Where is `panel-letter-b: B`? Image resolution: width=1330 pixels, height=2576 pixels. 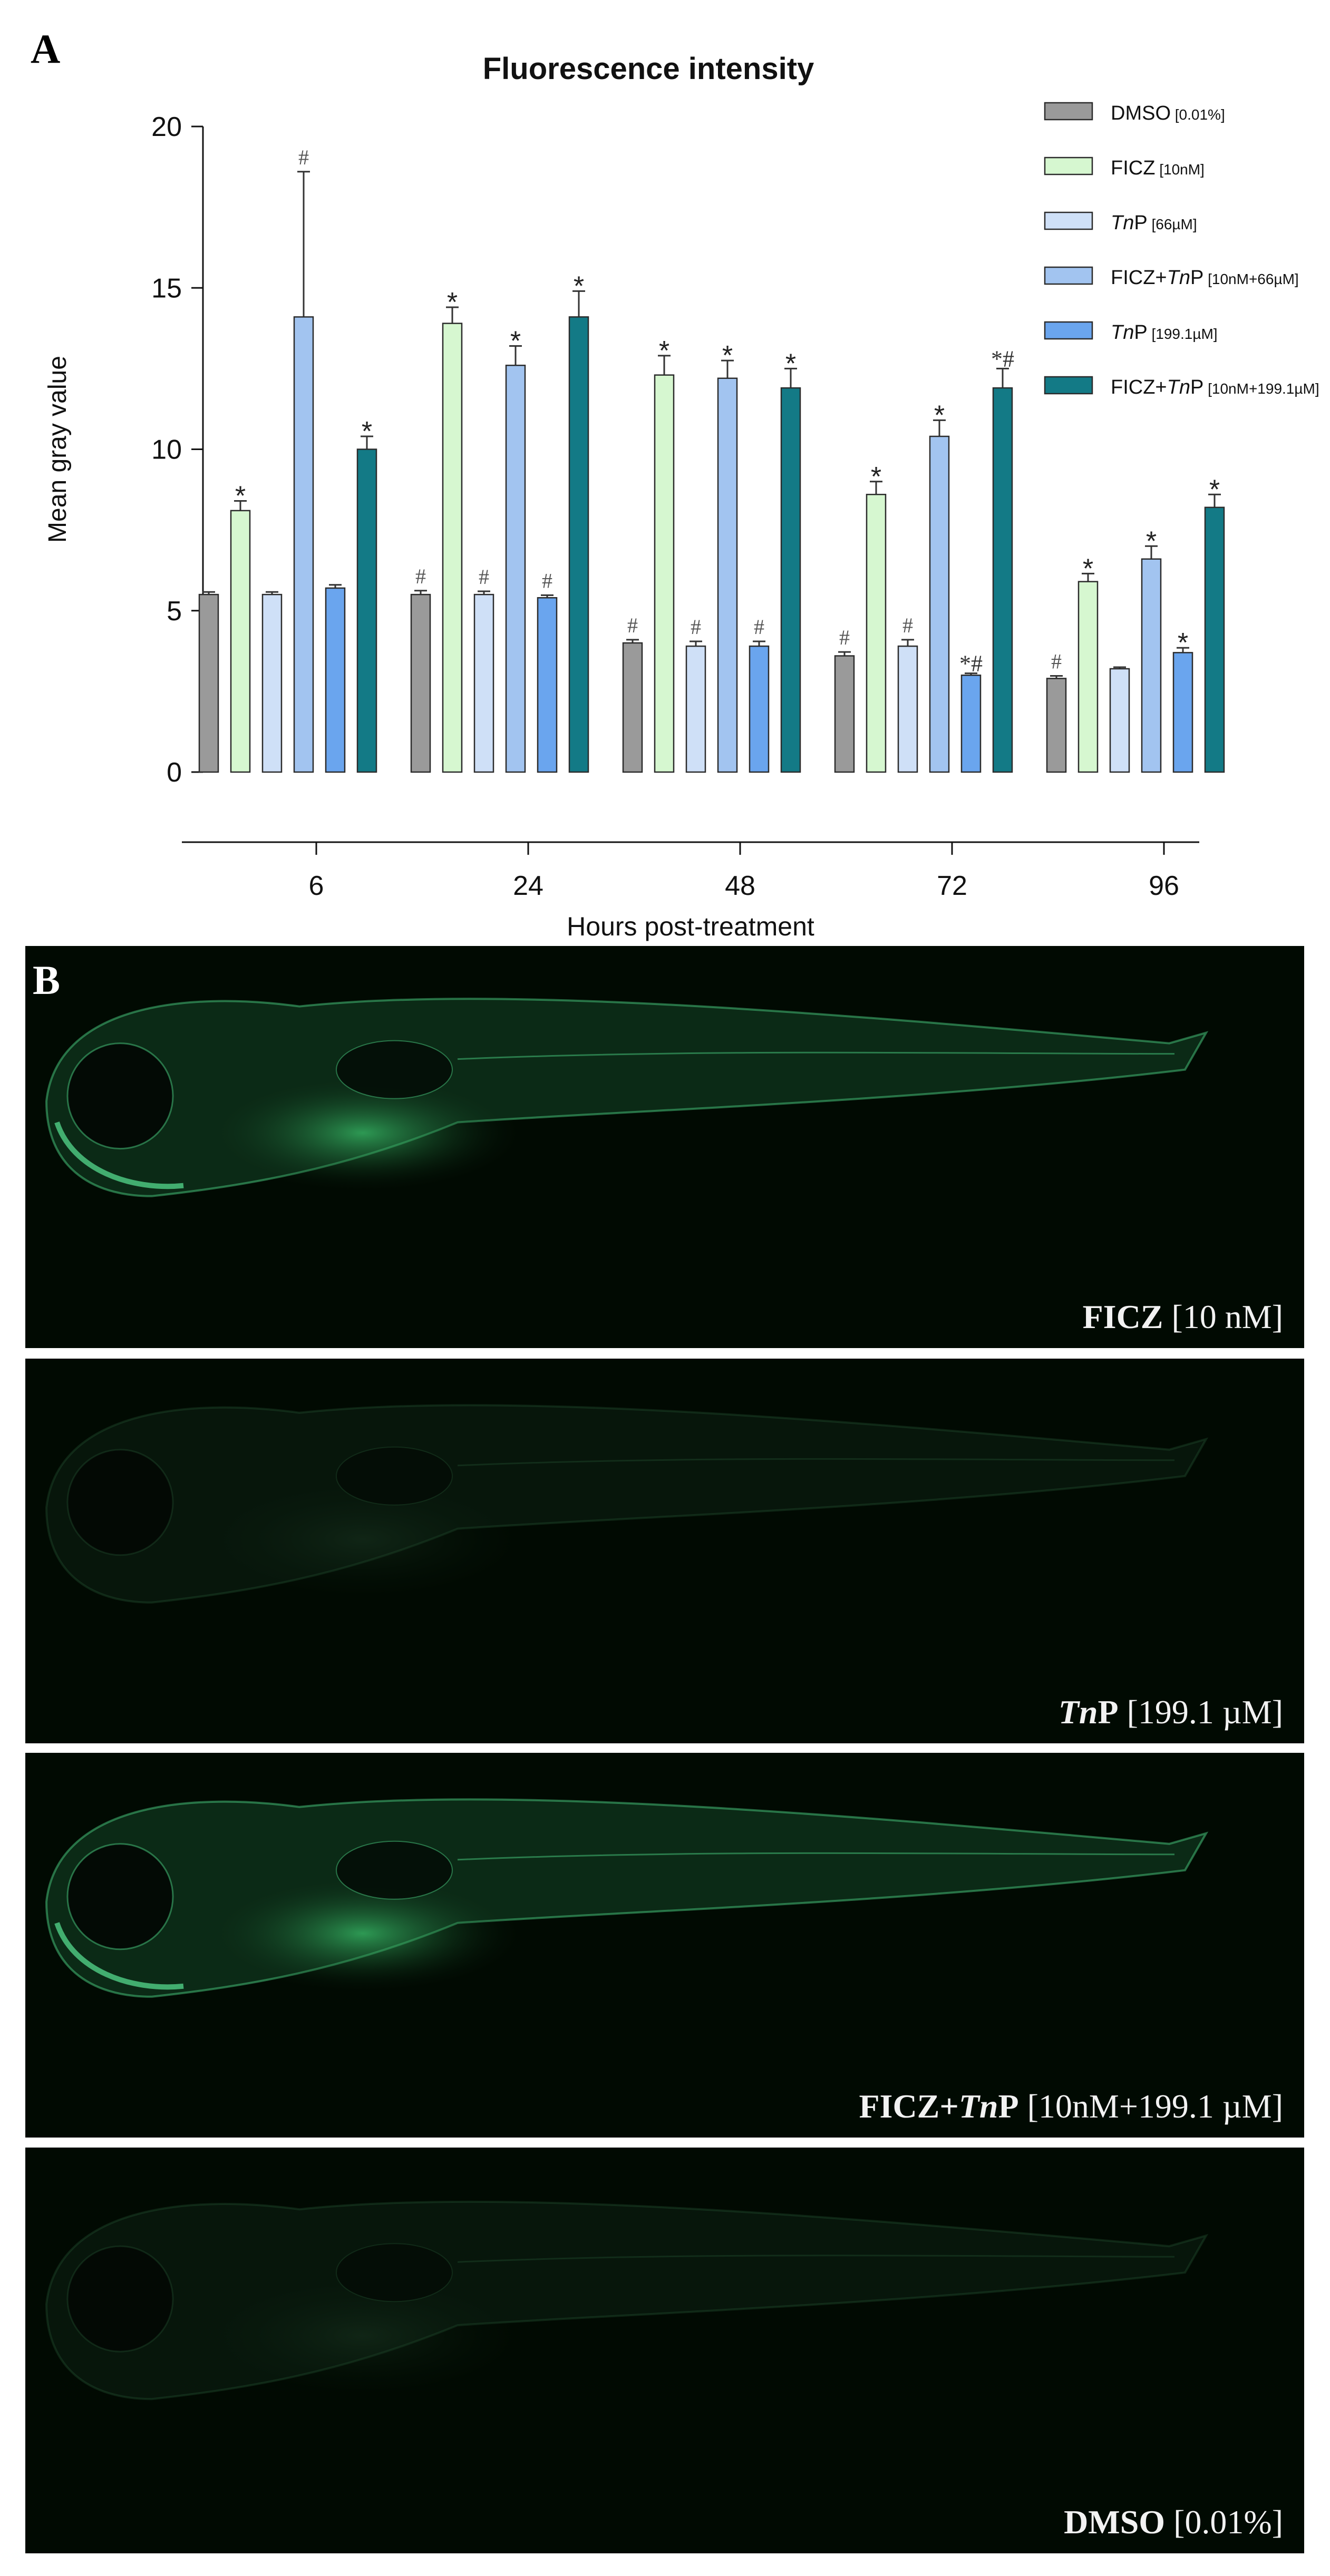
panel-letter-b: B is located at coordinates (47, 980).